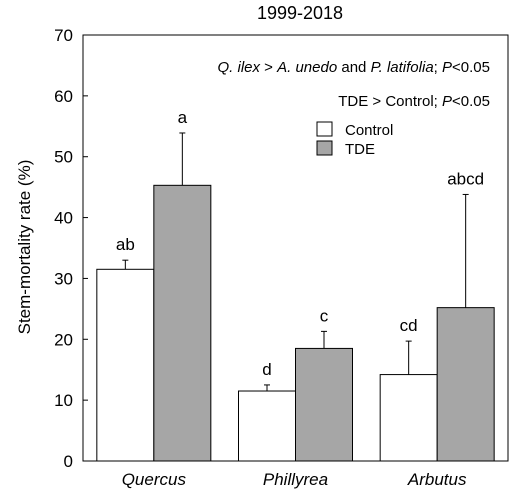 The image size is (510, 491). What do you see at coordinates (183, 117) in the screenshot?
I see `significance-letter: a` at bounding box center [183, 117].